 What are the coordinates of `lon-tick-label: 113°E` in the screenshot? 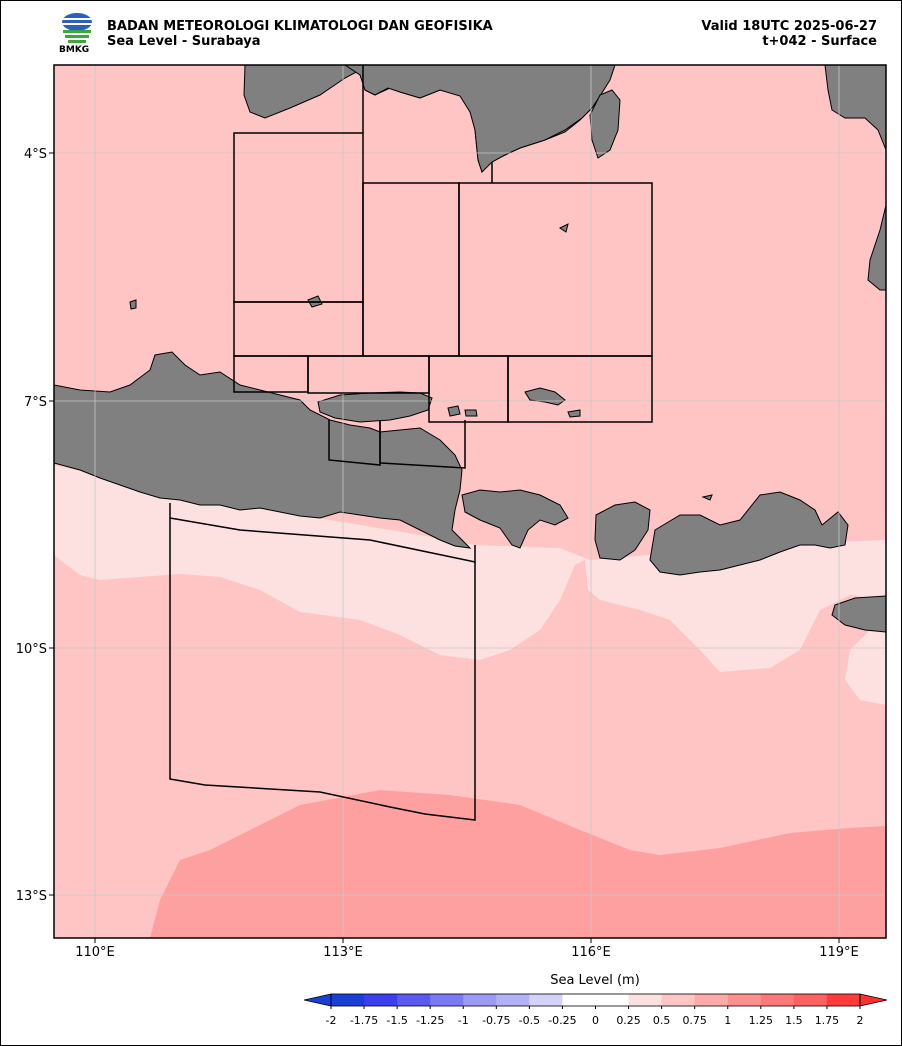 It's located at (343, 952).